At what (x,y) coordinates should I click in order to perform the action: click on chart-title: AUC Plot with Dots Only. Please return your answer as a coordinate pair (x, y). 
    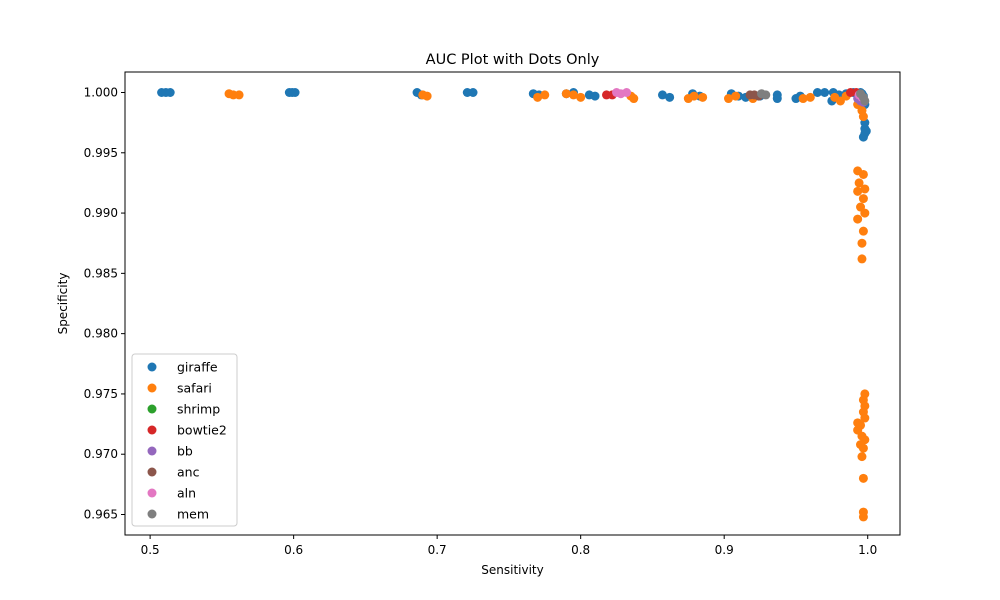
    Looking at the image, I should click on (513, 60).